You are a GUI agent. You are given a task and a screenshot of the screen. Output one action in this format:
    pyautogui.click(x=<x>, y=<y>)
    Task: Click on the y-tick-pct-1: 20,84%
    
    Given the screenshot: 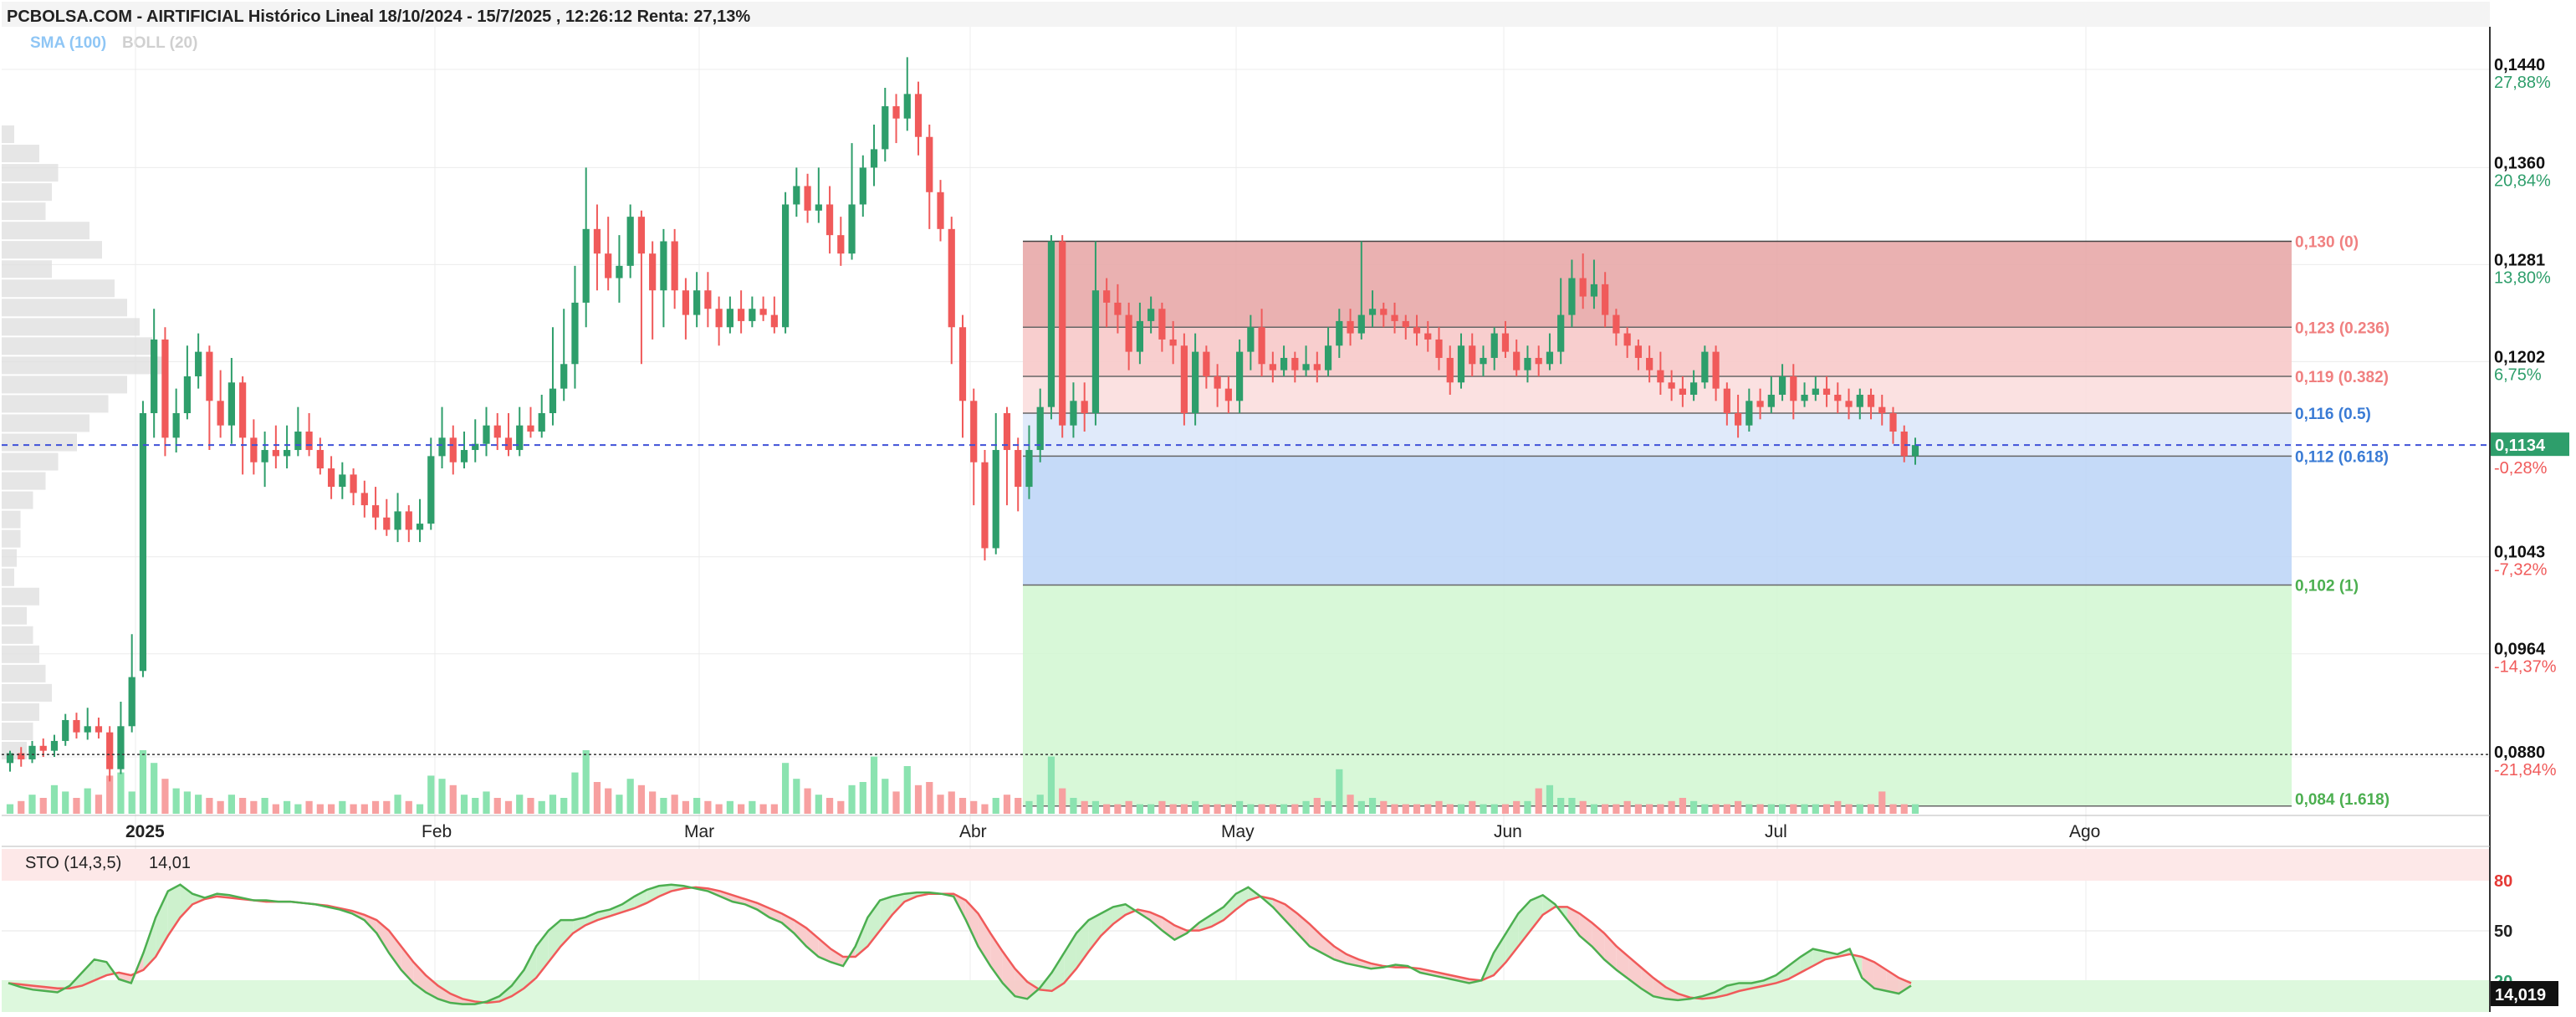 What is the action you would take?
    pyautogui.click(x=2522, y=181)
    